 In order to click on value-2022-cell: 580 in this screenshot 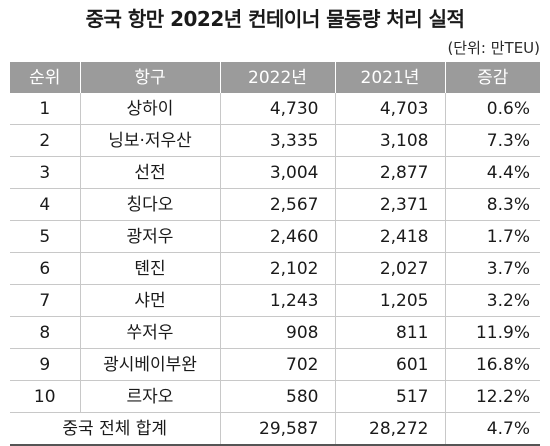, I will do `click(277, 396)`.